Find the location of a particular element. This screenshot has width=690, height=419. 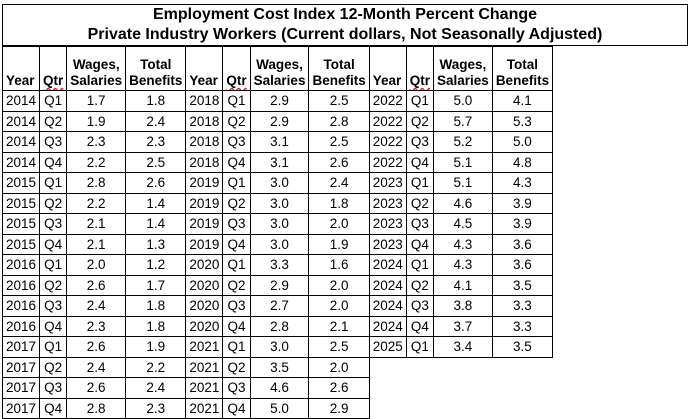

total-benefits-cell: 2.2 is located at coordinates (156, 367).